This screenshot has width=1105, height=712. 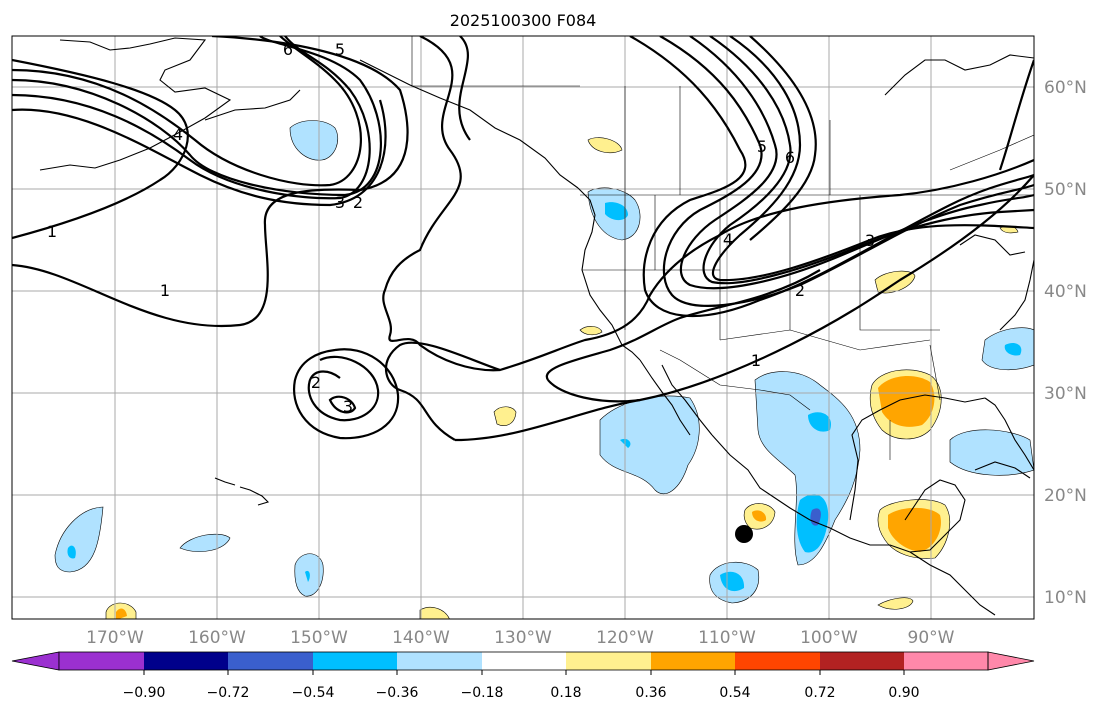 I want to click on colorbar-ticks, so click(x=524, y=672).